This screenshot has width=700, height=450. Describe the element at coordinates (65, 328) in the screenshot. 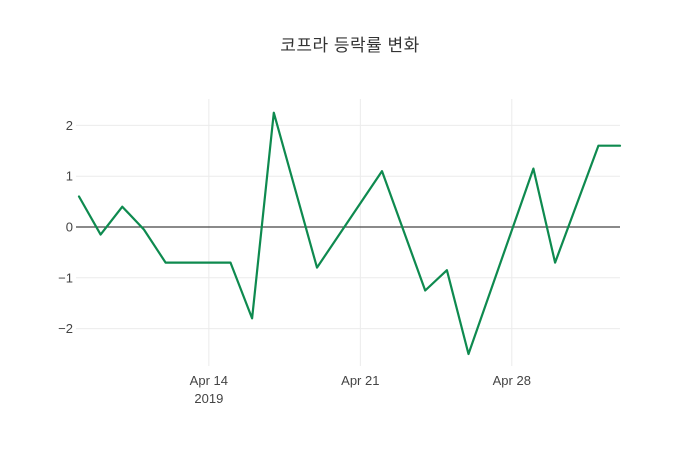

I see `y-axis-tick-label: −2` at that location.